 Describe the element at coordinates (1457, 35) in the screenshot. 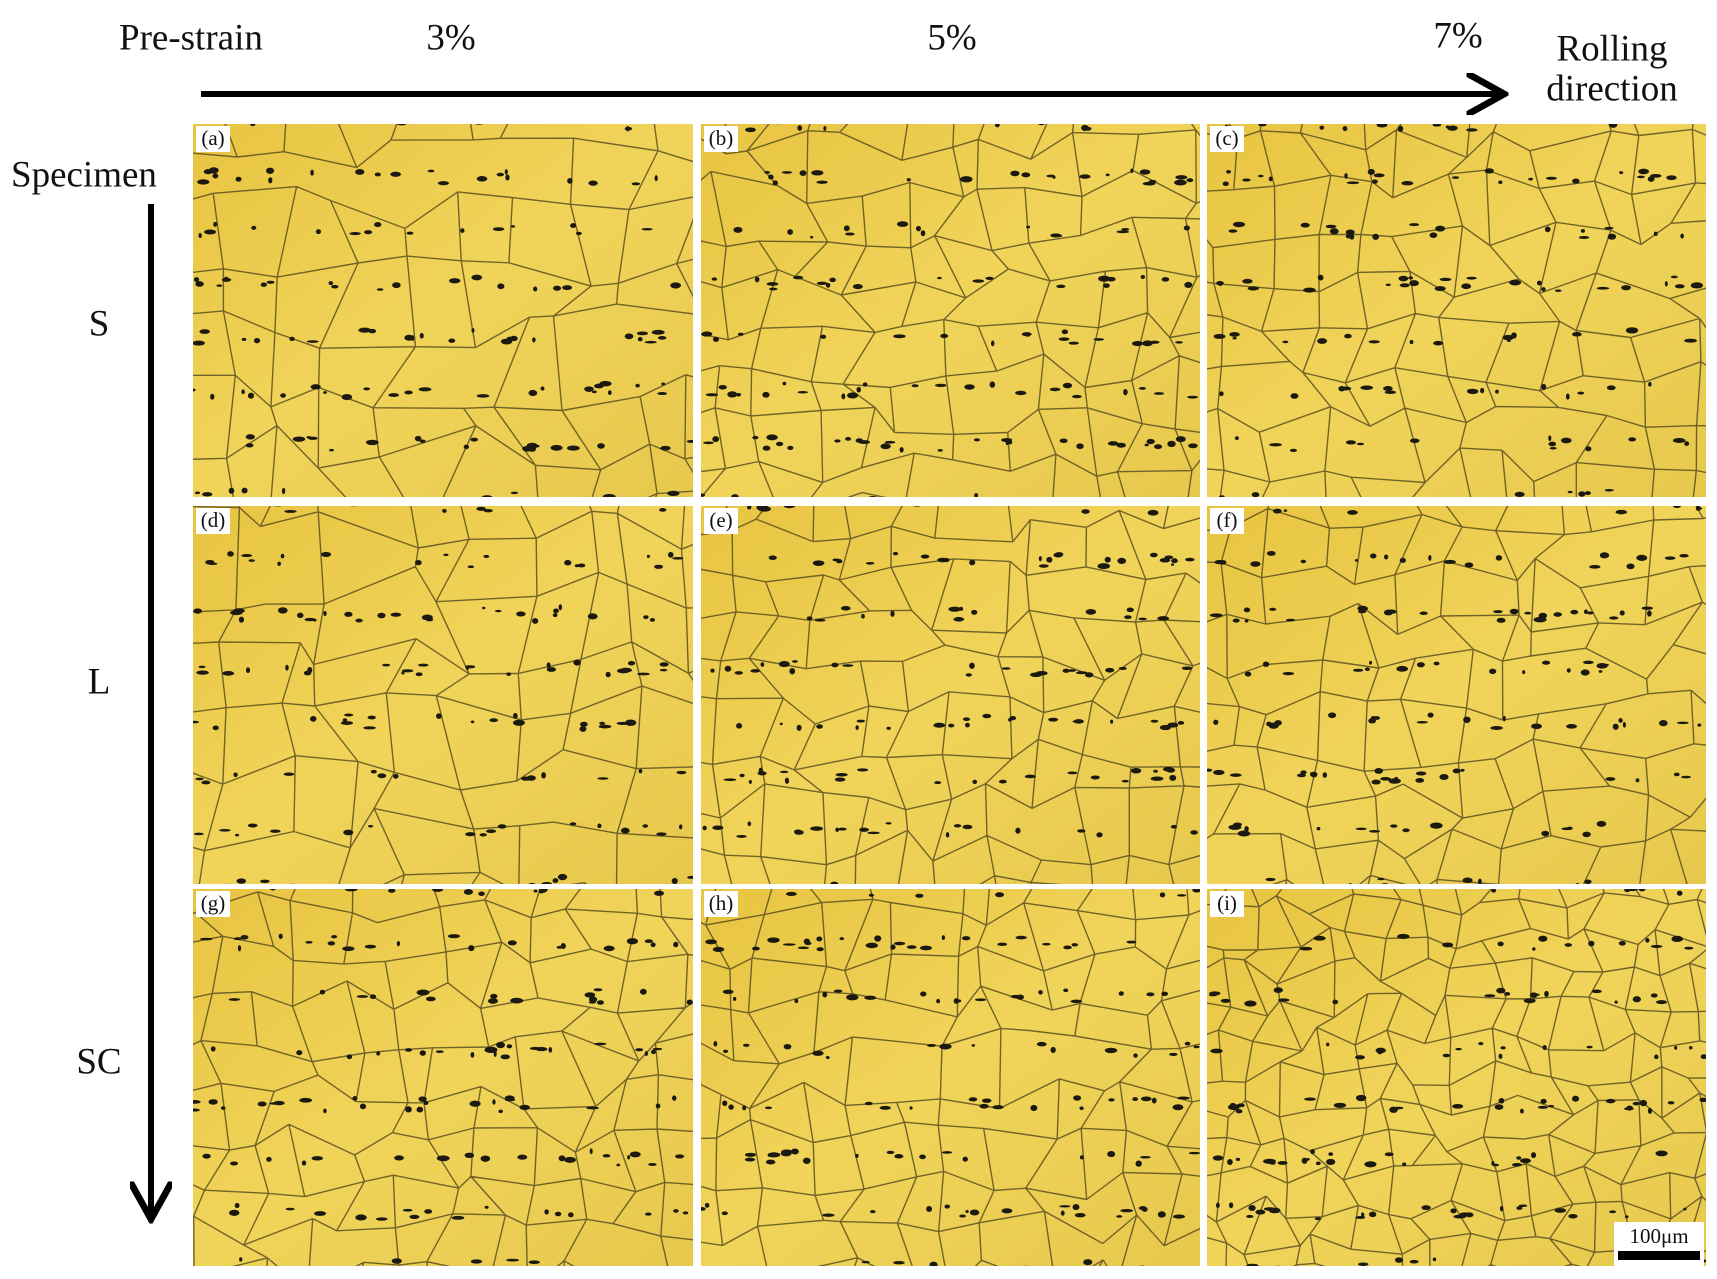

I see `strain-label: 7%` at that location.